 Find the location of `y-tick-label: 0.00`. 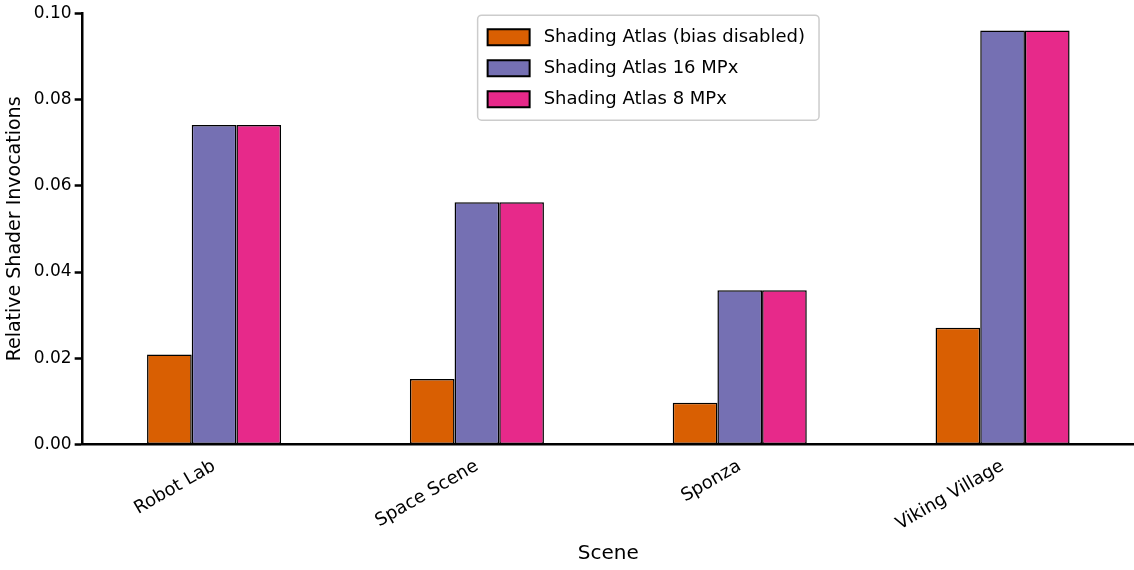

y-tick-label: 0.00 is located at coordinates (52, 443).